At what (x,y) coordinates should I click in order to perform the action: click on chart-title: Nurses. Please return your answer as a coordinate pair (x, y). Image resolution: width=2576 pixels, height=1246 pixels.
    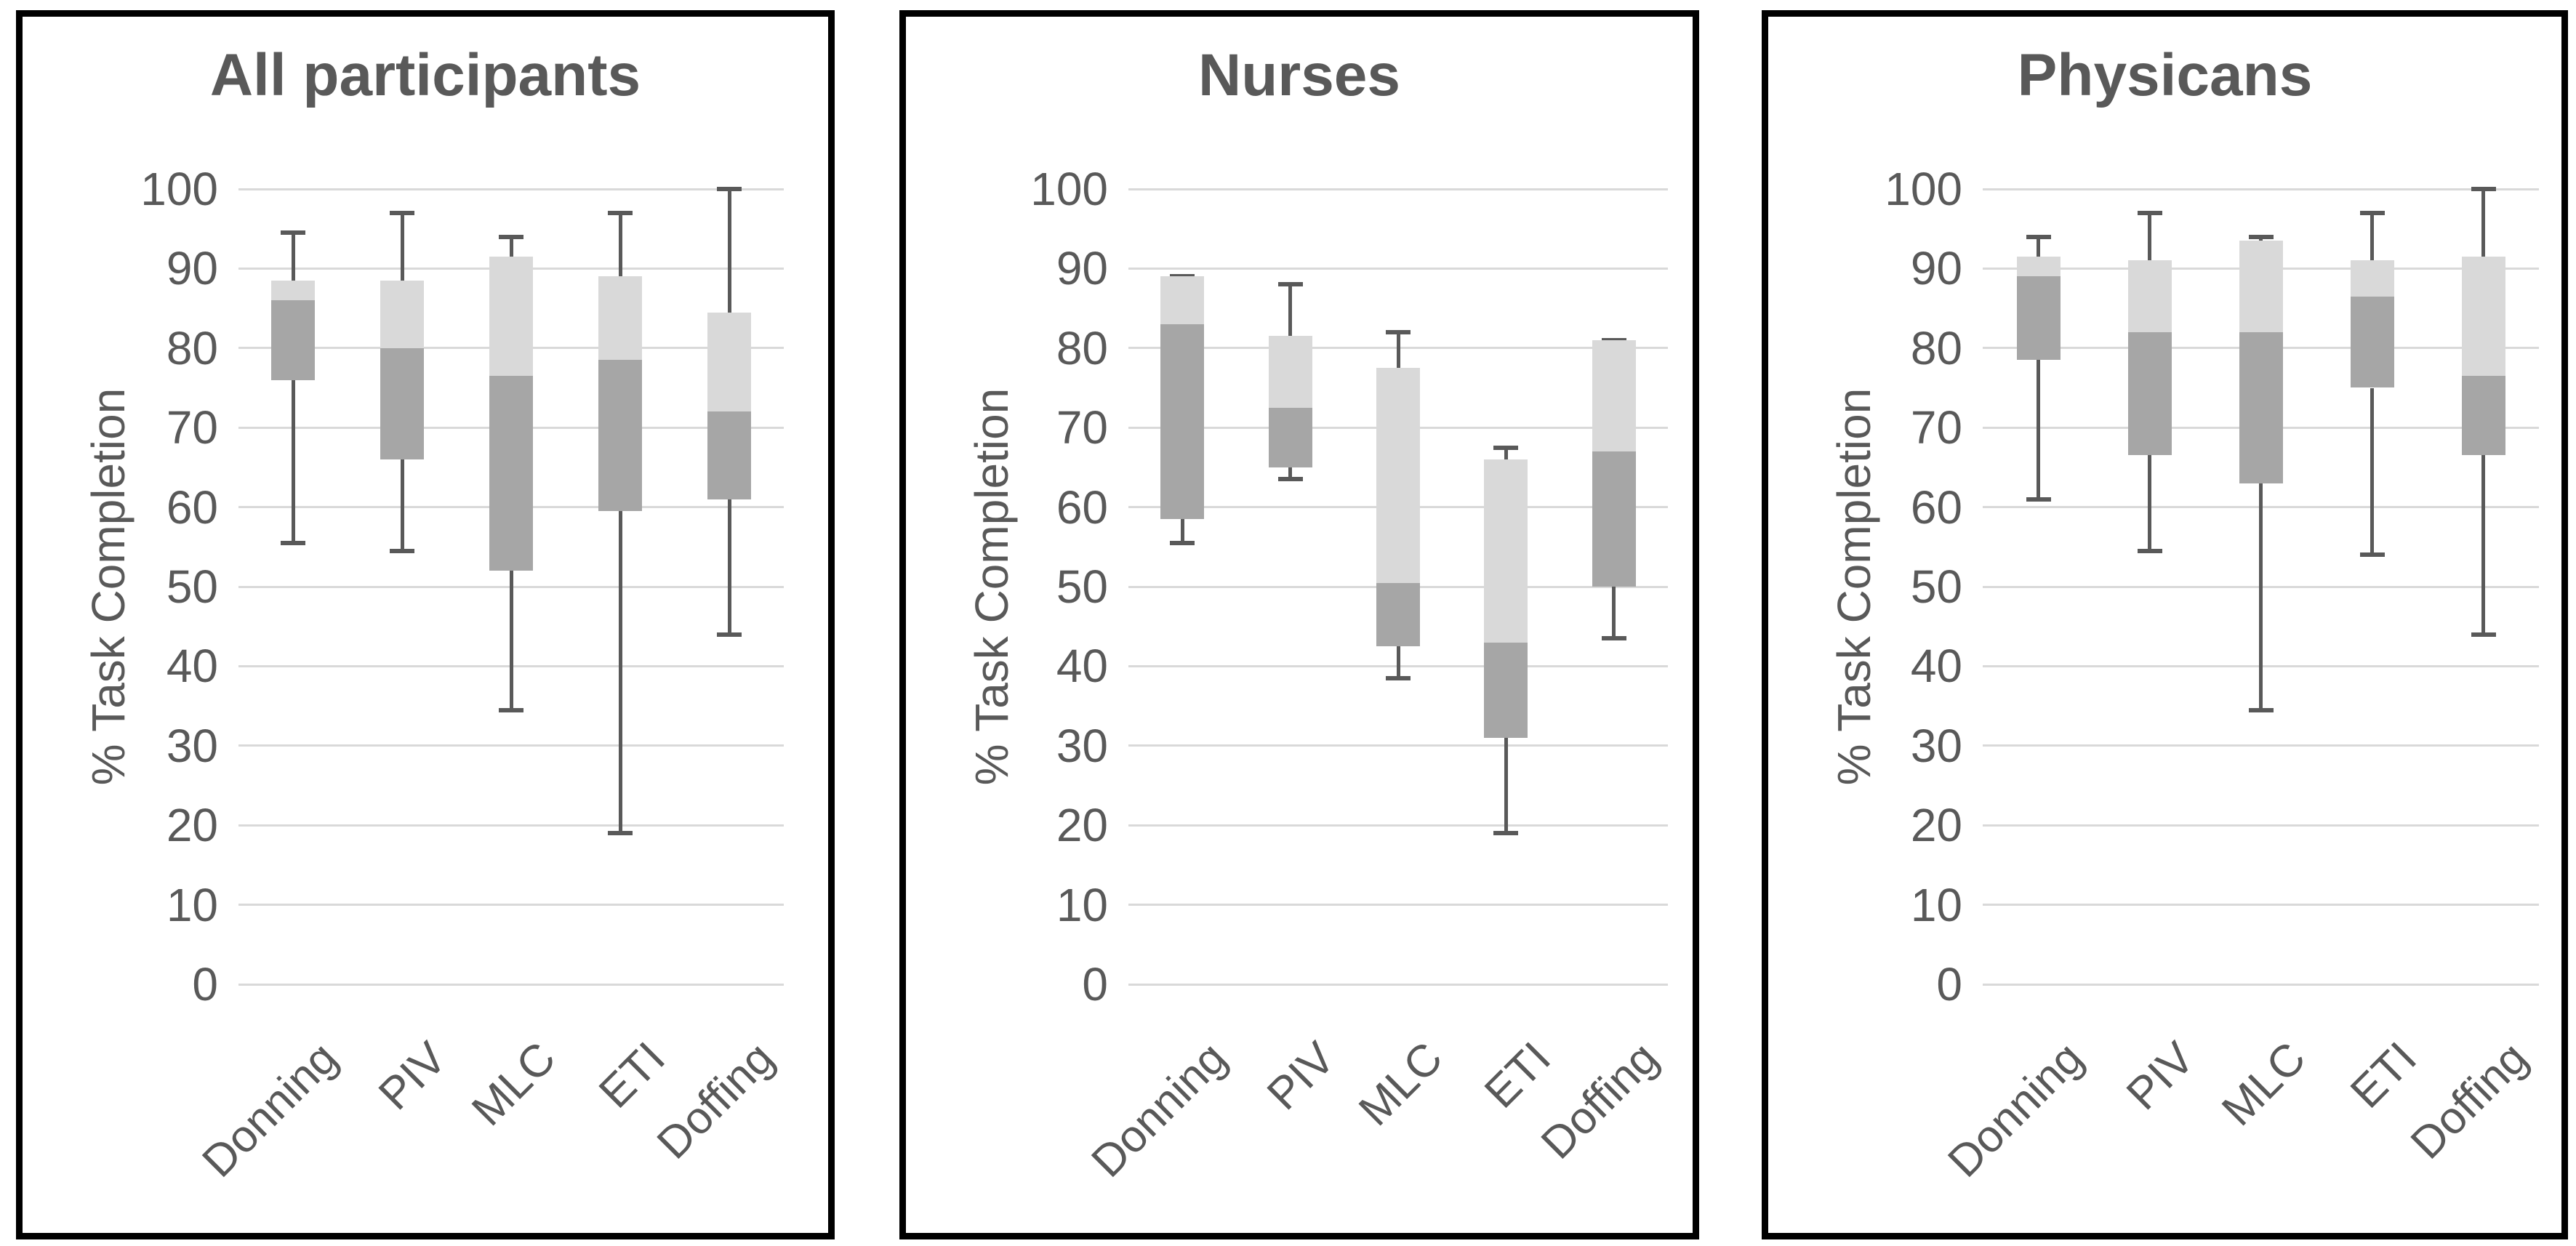
    Looking at the image, I should click on (1299, 75).